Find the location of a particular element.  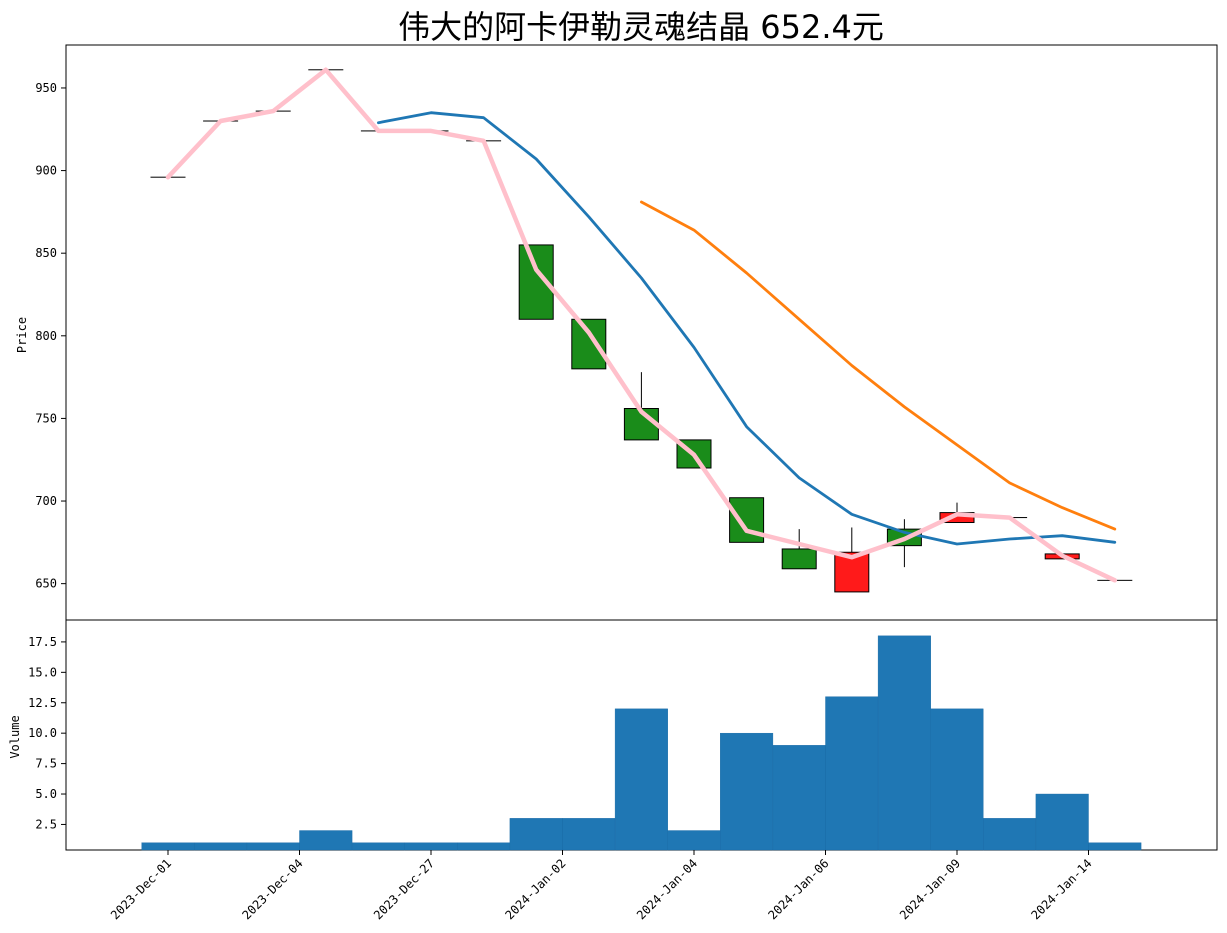

price-y-tick-label: 650 is located at coordinates (46, 584).